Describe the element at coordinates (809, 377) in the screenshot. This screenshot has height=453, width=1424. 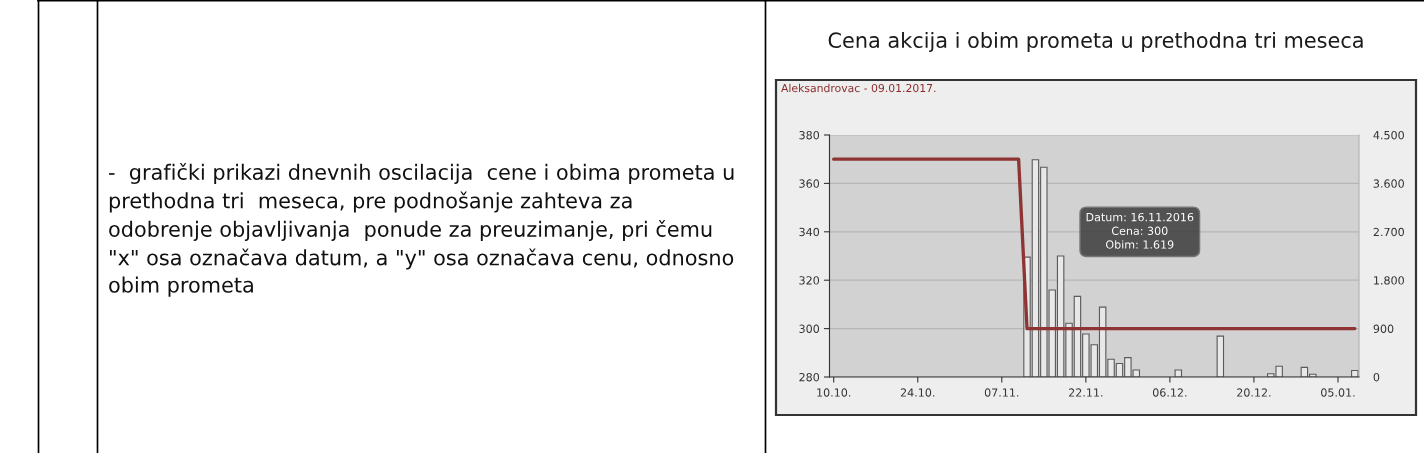
I see `y-tick-label: 280` at that location.